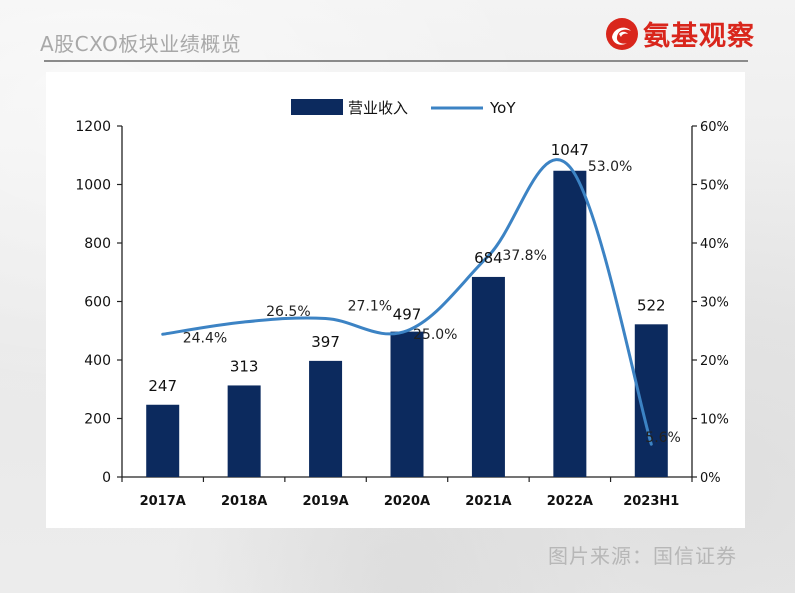 Image resolution: width=795 pixels, height=593 pixels. I want to click on x-axis-tick-label: 2017A, so click(163, 501).